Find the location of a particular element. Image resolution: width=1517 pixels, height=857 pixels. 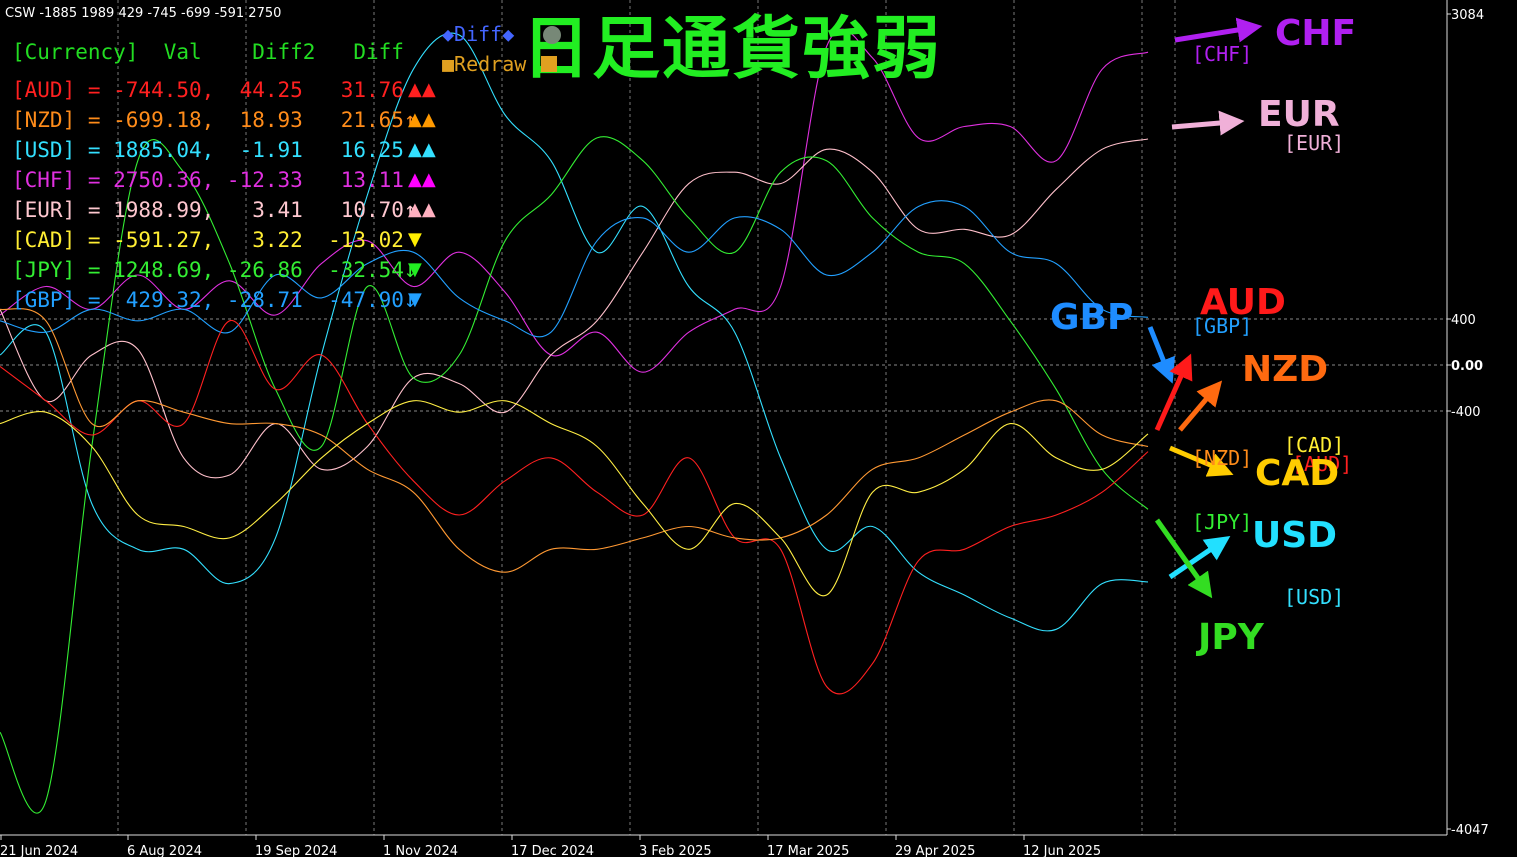

x-tick-label: 29 Apr 2025 is located at coordinates (935, 850).